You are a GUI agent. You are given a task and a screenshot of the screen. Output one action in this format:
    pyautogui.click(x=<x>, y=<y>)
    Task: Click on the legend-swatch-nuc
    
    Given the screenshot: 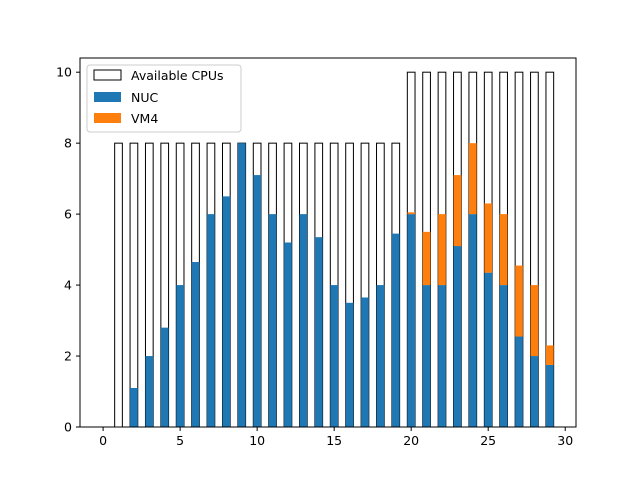 What is the action you would take?
    pyautogui.click(x=107, y=97)
    